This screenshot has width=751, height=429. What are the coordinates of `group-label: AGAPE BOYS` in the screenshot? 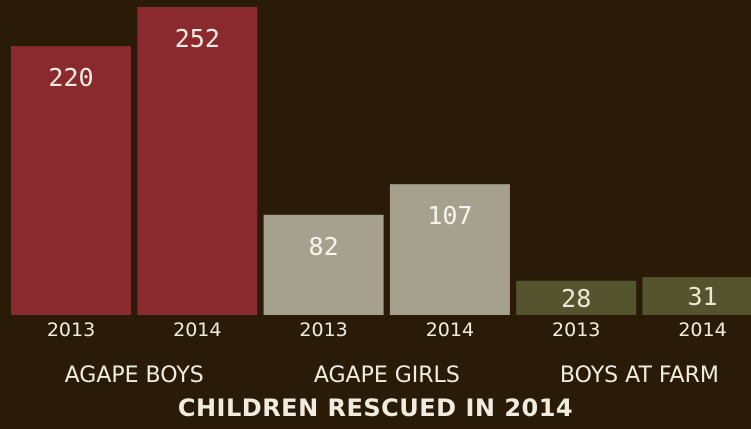 It's located at (134, 375).